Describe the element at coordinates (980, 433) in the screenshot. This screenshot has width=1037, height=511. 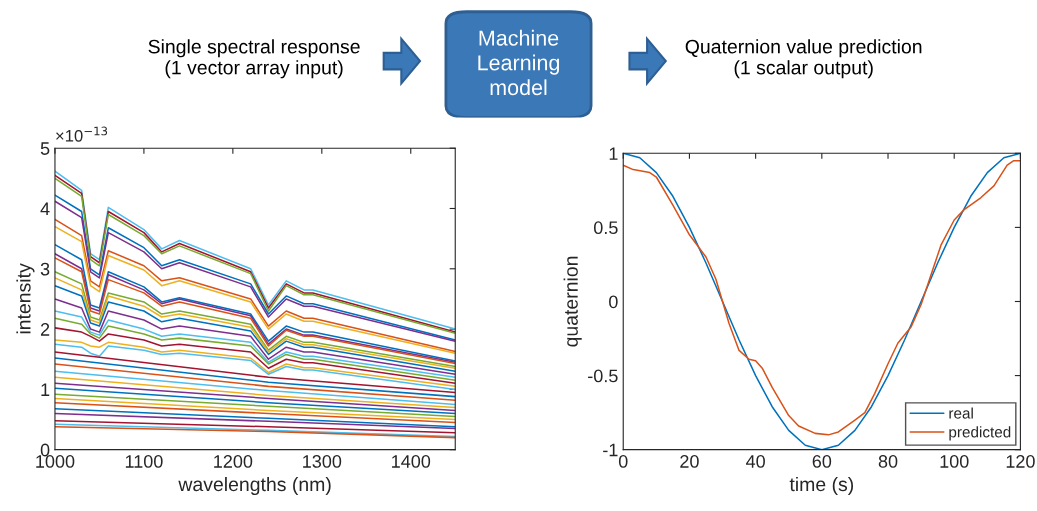
I see `legend-label: predicted` at that location.